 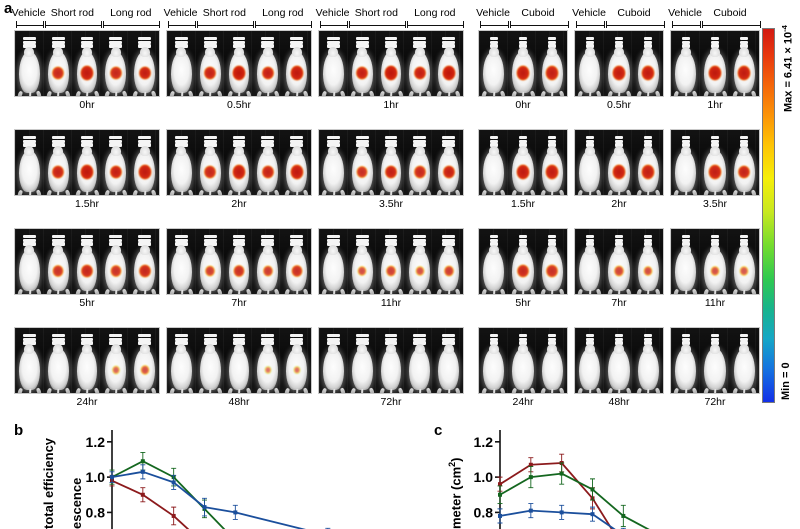 I want to click on data-point, so click(x=623, y=515).